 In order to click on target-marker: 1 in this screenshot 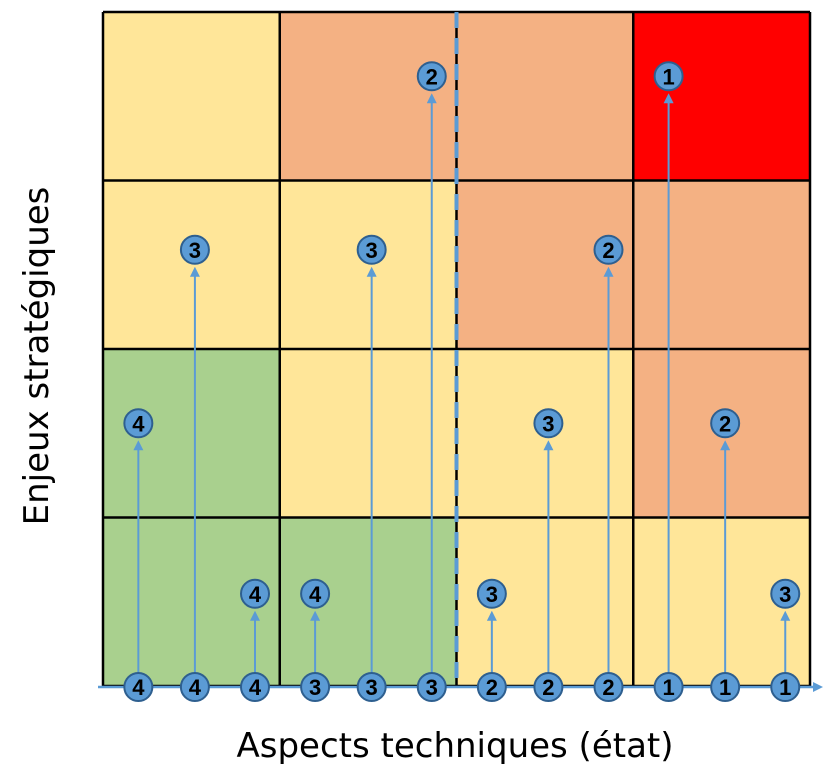, I will do `click(668, 76)`.